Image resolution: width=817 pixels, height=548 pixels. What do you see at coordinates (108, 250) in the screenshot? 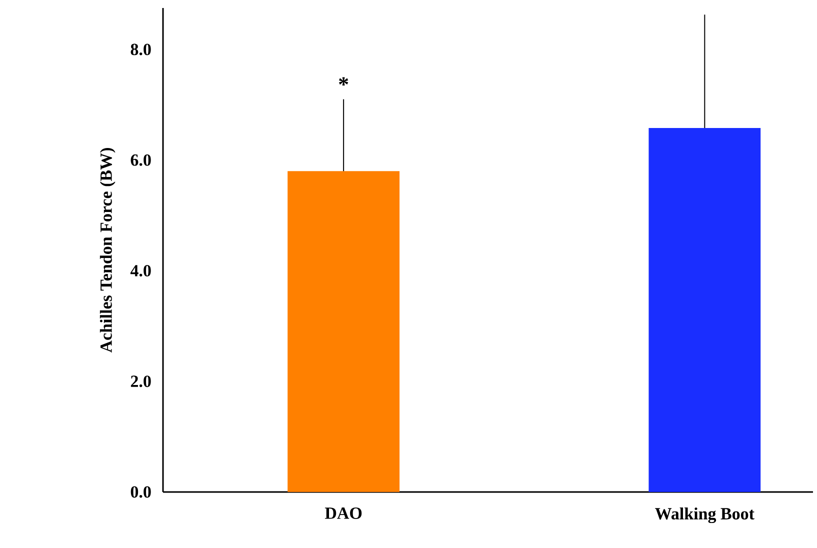
I see `y-axis-title: Achilles Tendon Force (BW)` at bounding box center [108, 250].